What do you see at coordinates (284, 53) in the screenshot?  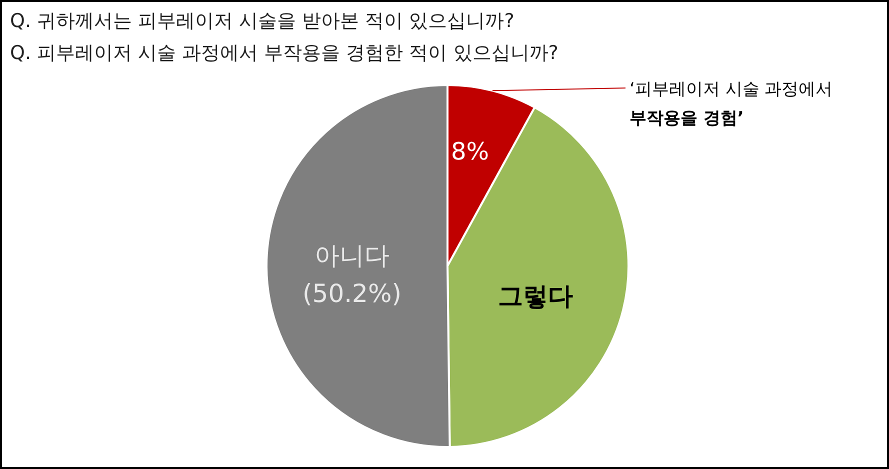 I see `chart-subtitle: Q. 피부레이저 시술 과정에서 부작용을 경험한 적이 있으십니까?` at bounding box center [284, 53].